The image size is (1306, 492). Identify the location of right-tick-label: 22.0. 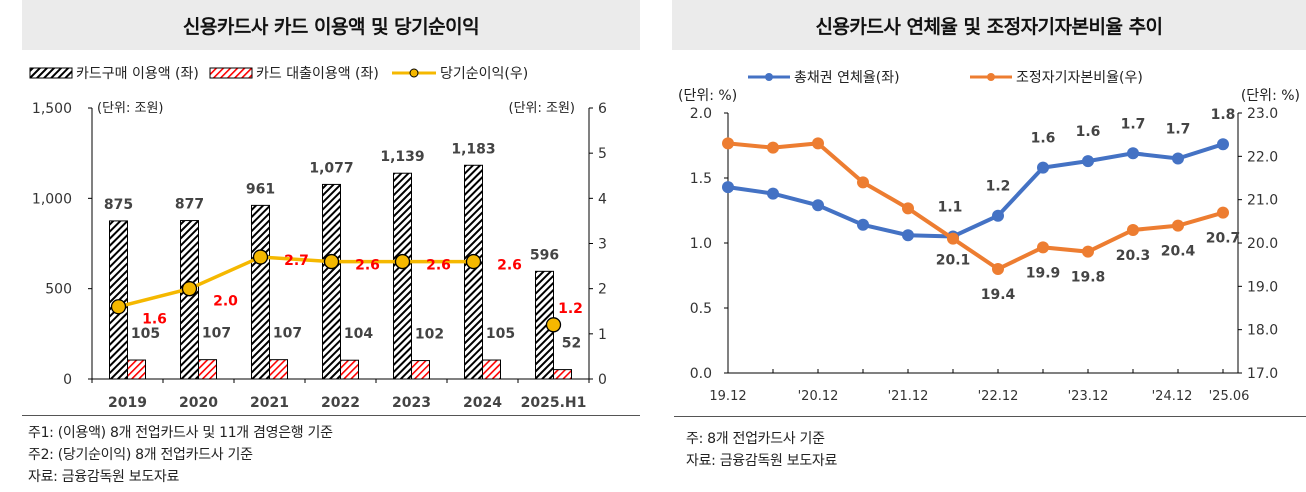
(1262, 157).